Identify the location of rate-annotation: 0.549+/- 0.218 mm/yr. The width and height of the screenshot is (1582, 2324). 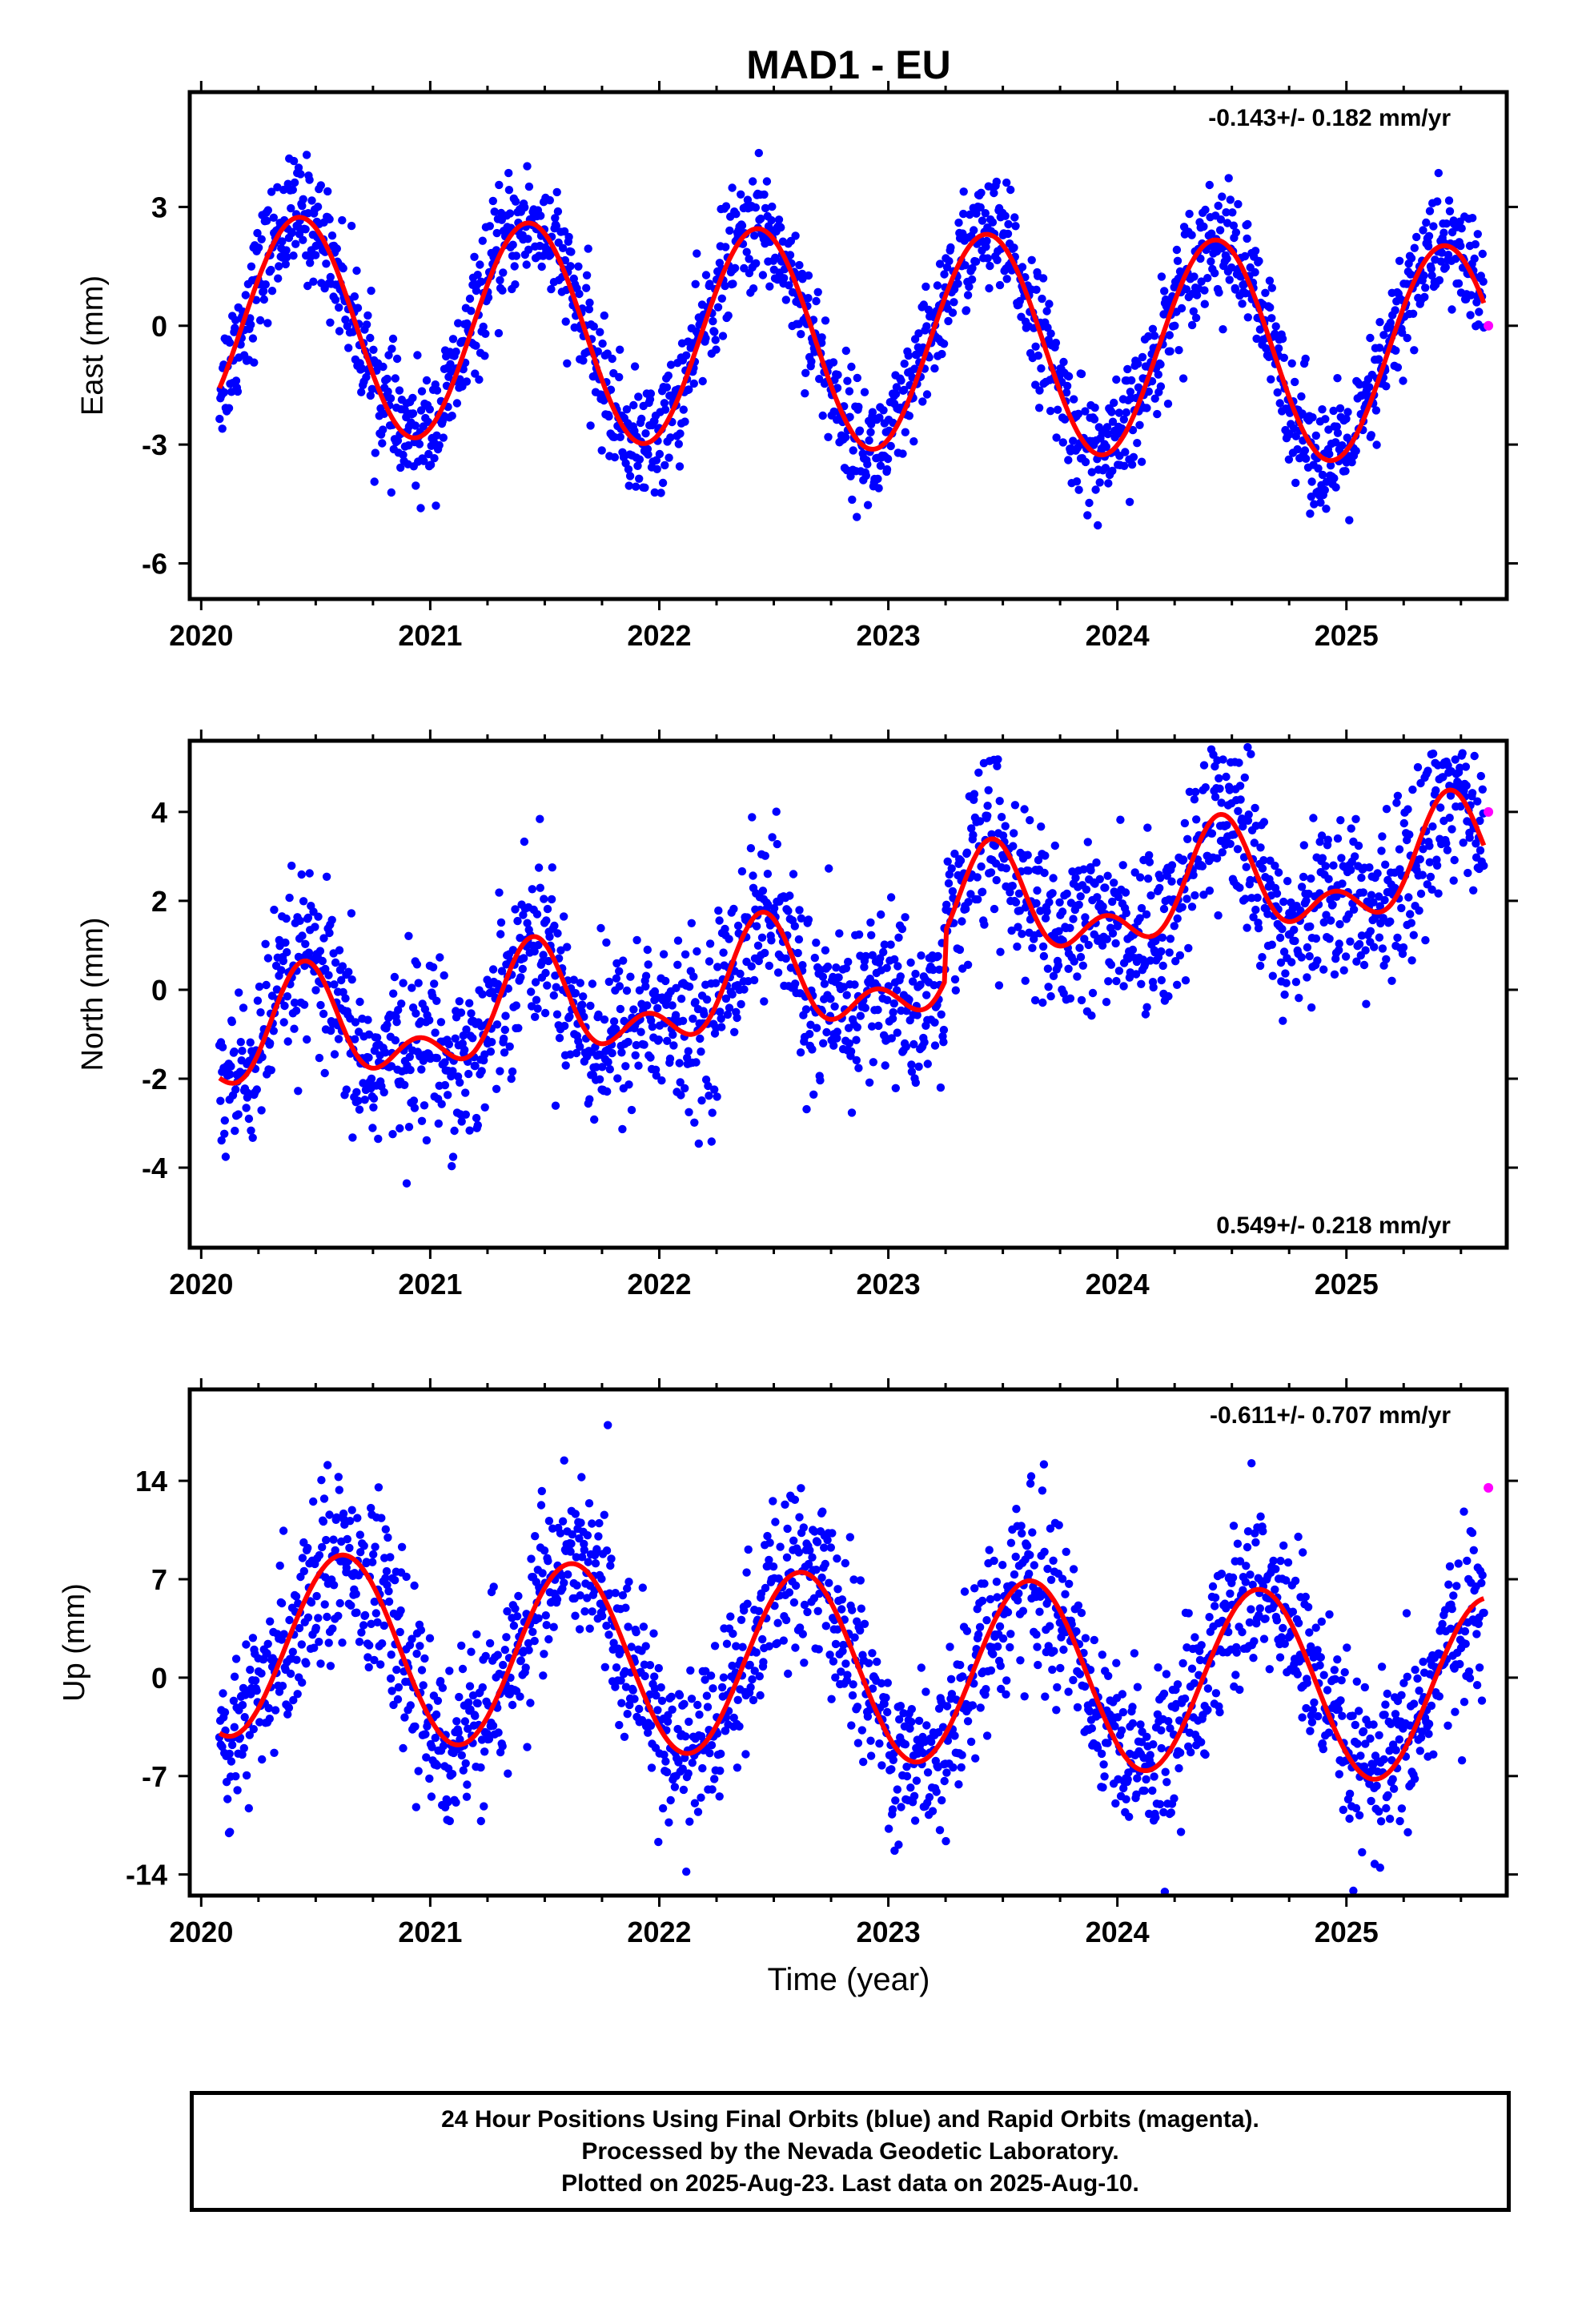
(1333, 1225).